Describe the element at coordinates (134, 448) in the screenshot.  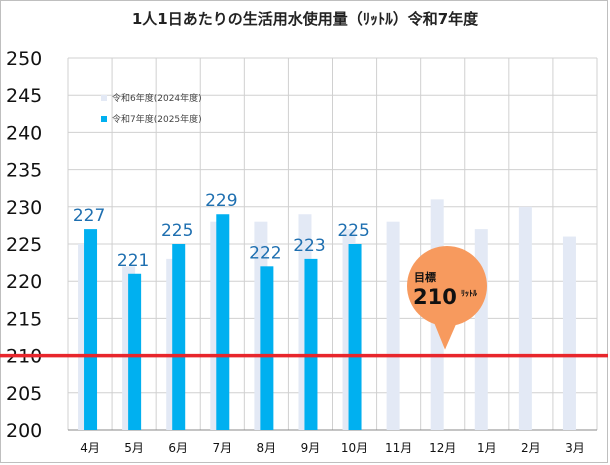
I see `x-tick-label: 5月` at that location.